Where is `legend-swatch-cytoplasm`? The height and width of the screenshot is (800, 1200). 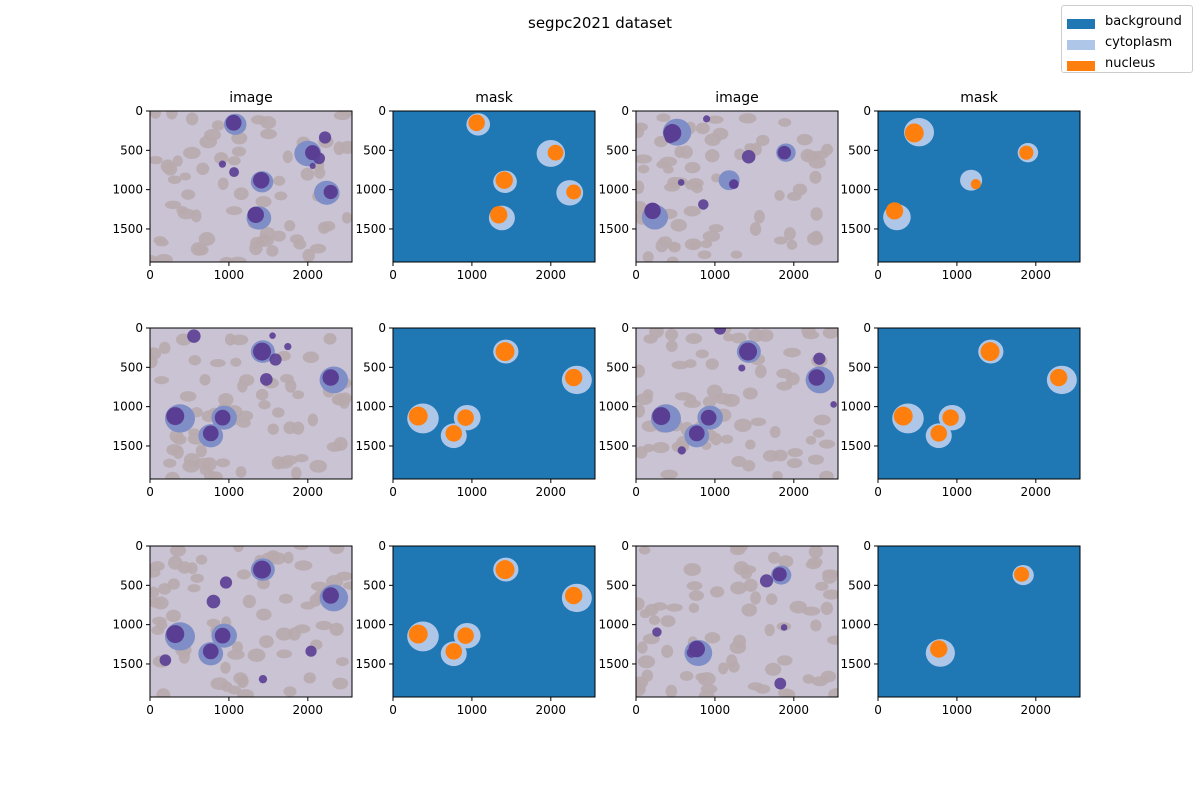 legend-swatch-cytoplasm is located at coordinates (1081, 45).